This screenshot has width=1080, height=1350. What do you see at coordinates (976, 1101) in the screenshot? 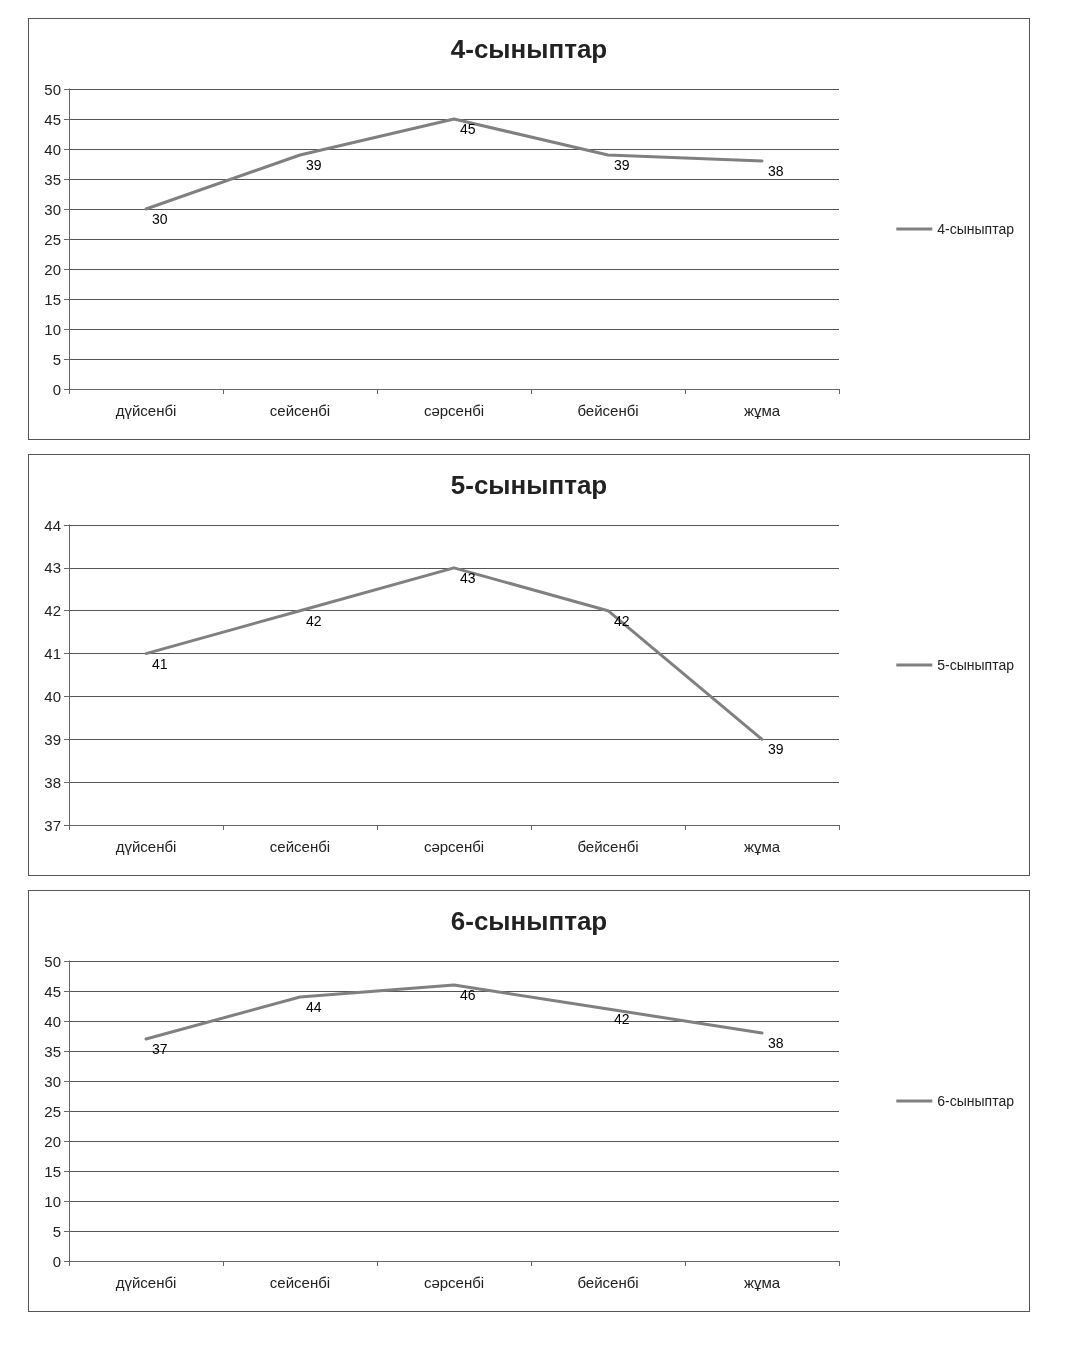
I see `legend-label: 6-сыныптар` at bounding box center [976, 1101].